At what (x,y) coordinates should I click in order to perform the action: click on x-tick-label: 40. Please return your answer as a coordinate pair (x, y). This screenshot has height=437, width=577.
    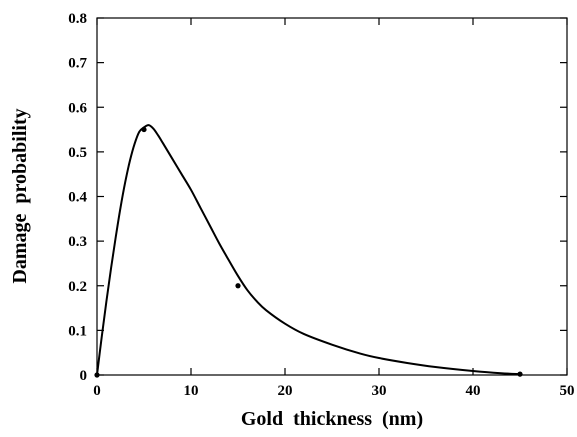
    Looking at the image, I should click on (473, 391).